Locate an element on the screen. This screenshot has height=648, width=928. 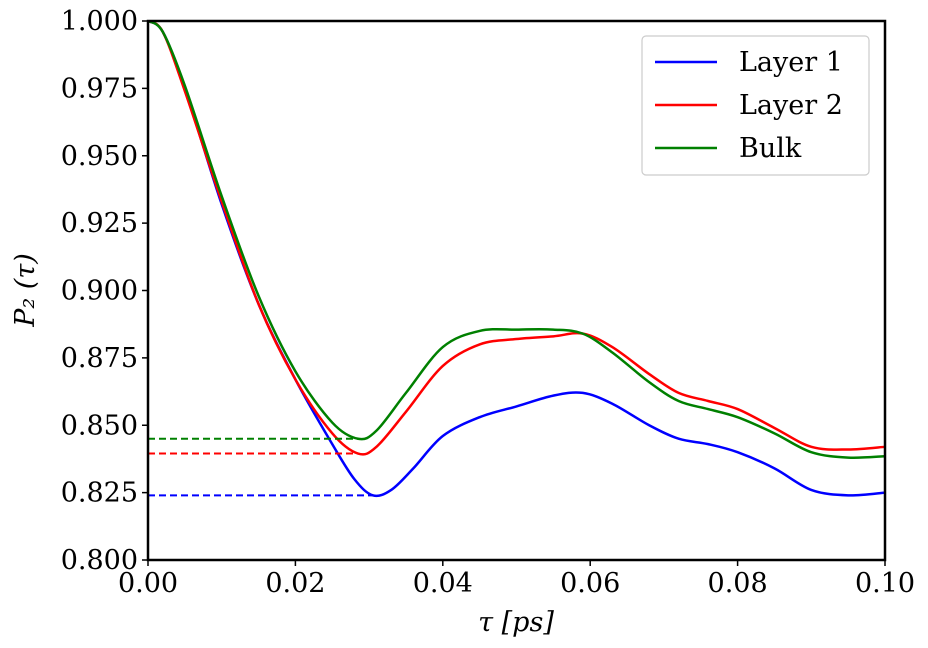
y-tick-label: 0.925 is located at coordinates (99, 223).